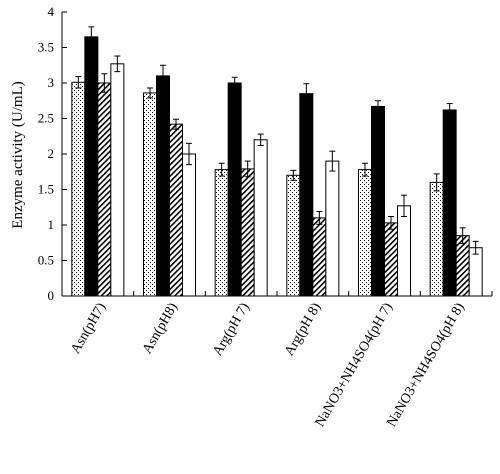 The height and width of the screenshot is (474, 500). What do you see at coordinates (46, 189) in the screenshot?
I see `y-tick-label: 1.5` at bounding box center [46, 189].